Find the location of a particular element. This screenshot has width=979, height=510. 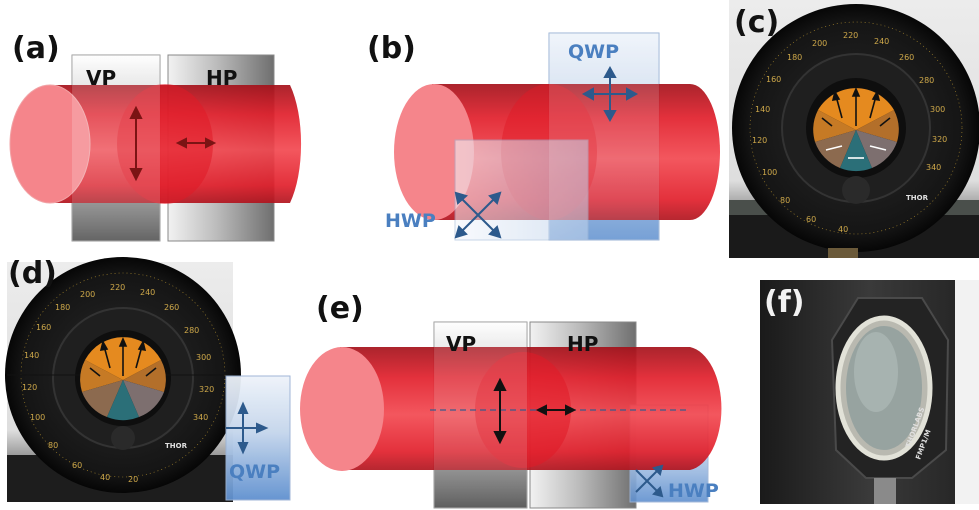

panel-f-photo: THORLABS FMP1/M (f) is located at coordinates (869, 392).